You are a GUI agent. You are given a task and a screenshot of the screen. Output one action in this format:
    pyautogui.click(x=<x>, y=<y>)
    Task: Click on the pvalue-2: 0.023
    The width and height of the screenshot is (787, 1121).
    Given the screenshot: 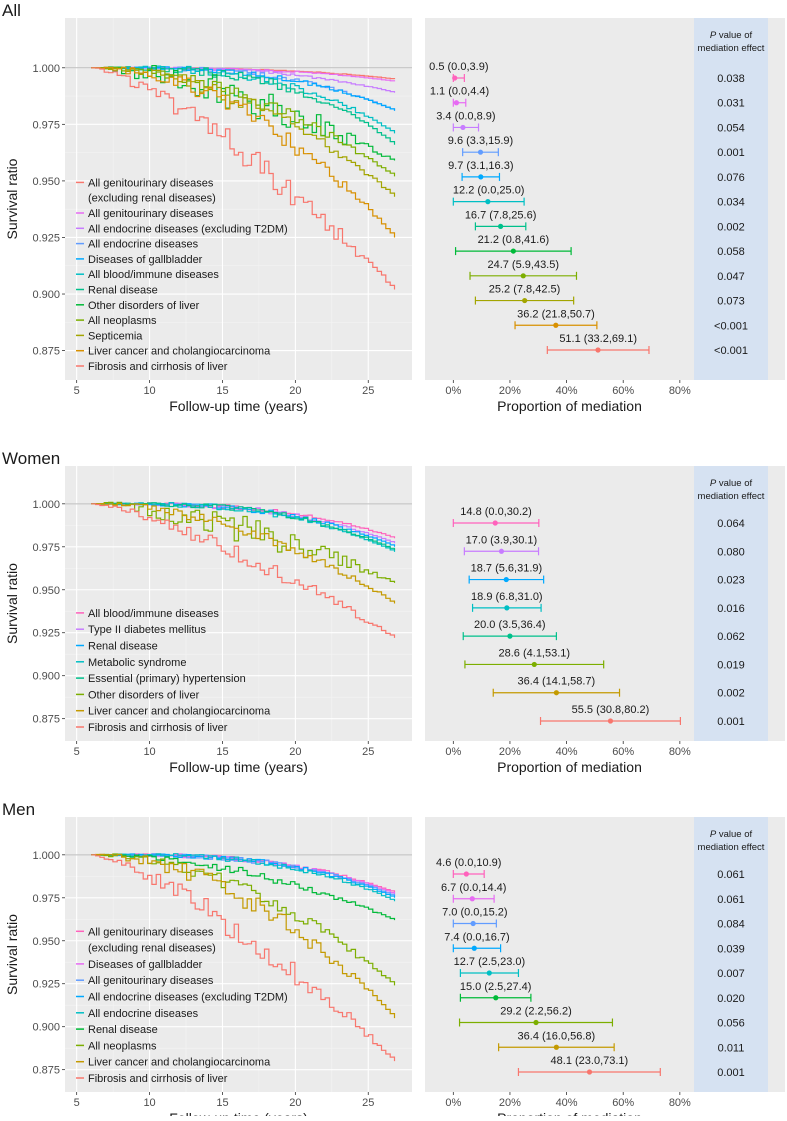 What is the action you would take?
    pyautogui.click(x=731, y=581)
    